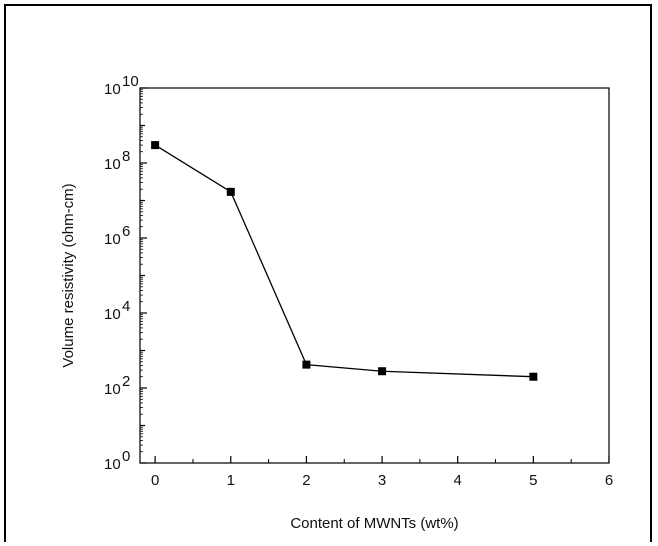 The height and width of the screenshot is (546, 658). I want to click on x-tick-label: 2, so click(306, 480).